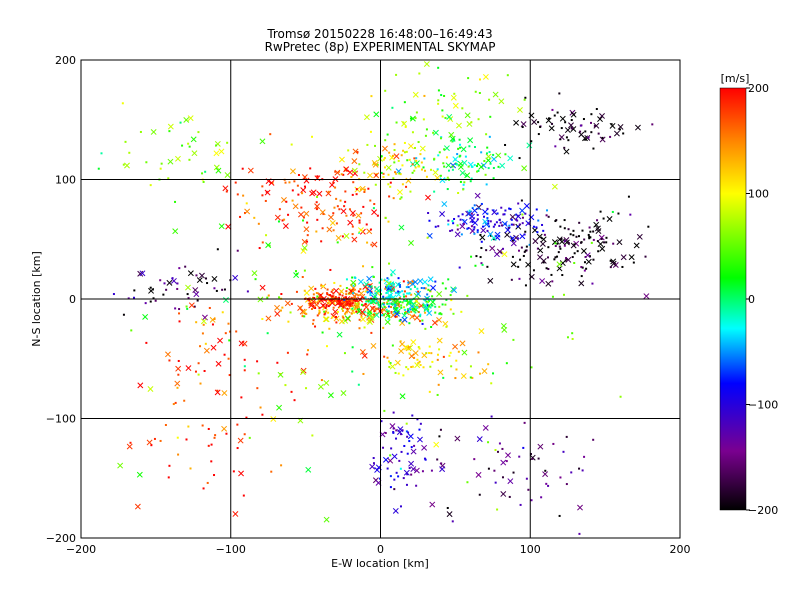 This screenshot has height=600, width=800. I want to click on y-tick-label: −200, so click(61, 538).